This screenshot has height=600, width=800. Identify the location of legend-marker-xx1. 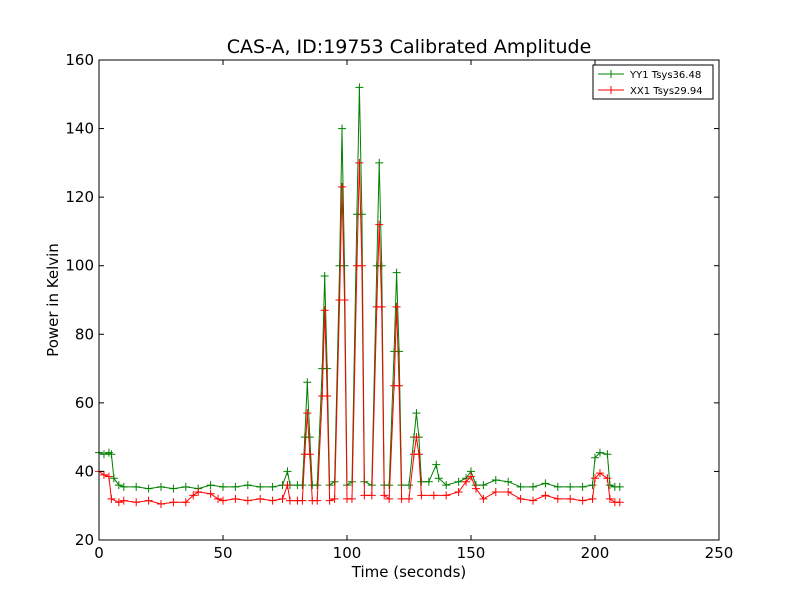
(611, 90).